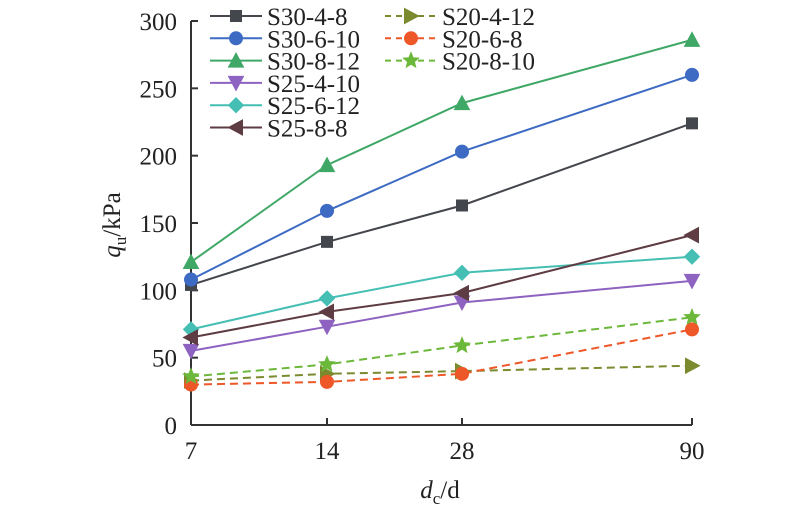 The width and height of the screenshot is (800, 513). I want to click on x-axis-title-unit: /d, so click(450, 490).